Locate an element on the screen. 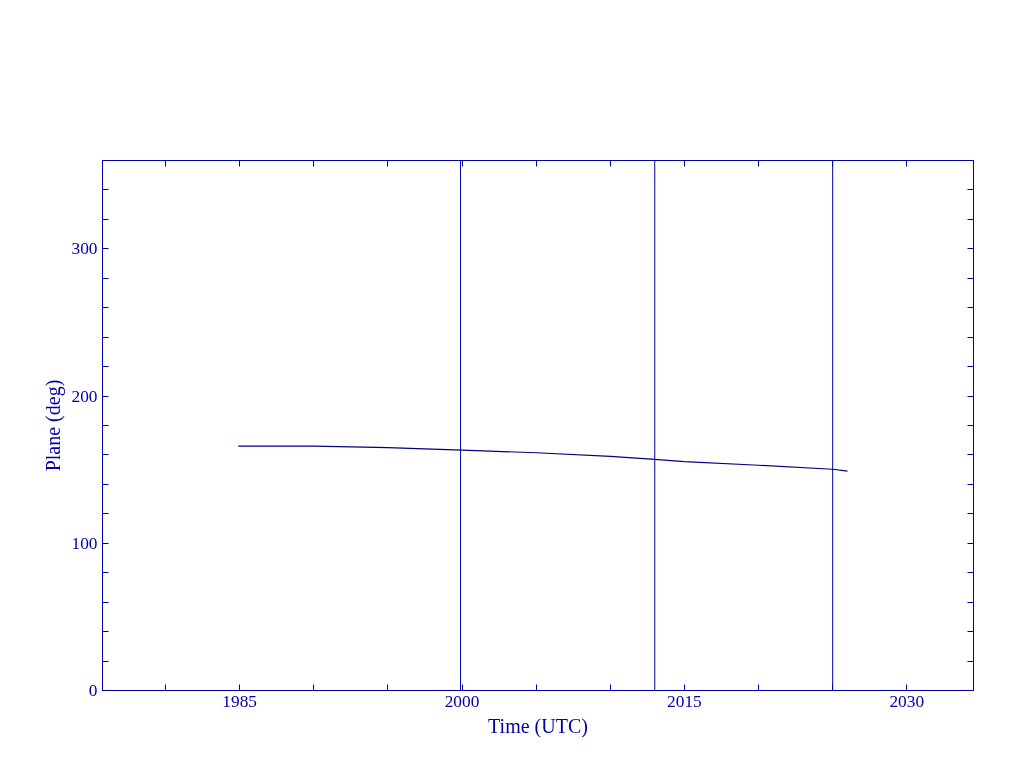  y-tick-label: 200 is located at coordinates (84, 396).